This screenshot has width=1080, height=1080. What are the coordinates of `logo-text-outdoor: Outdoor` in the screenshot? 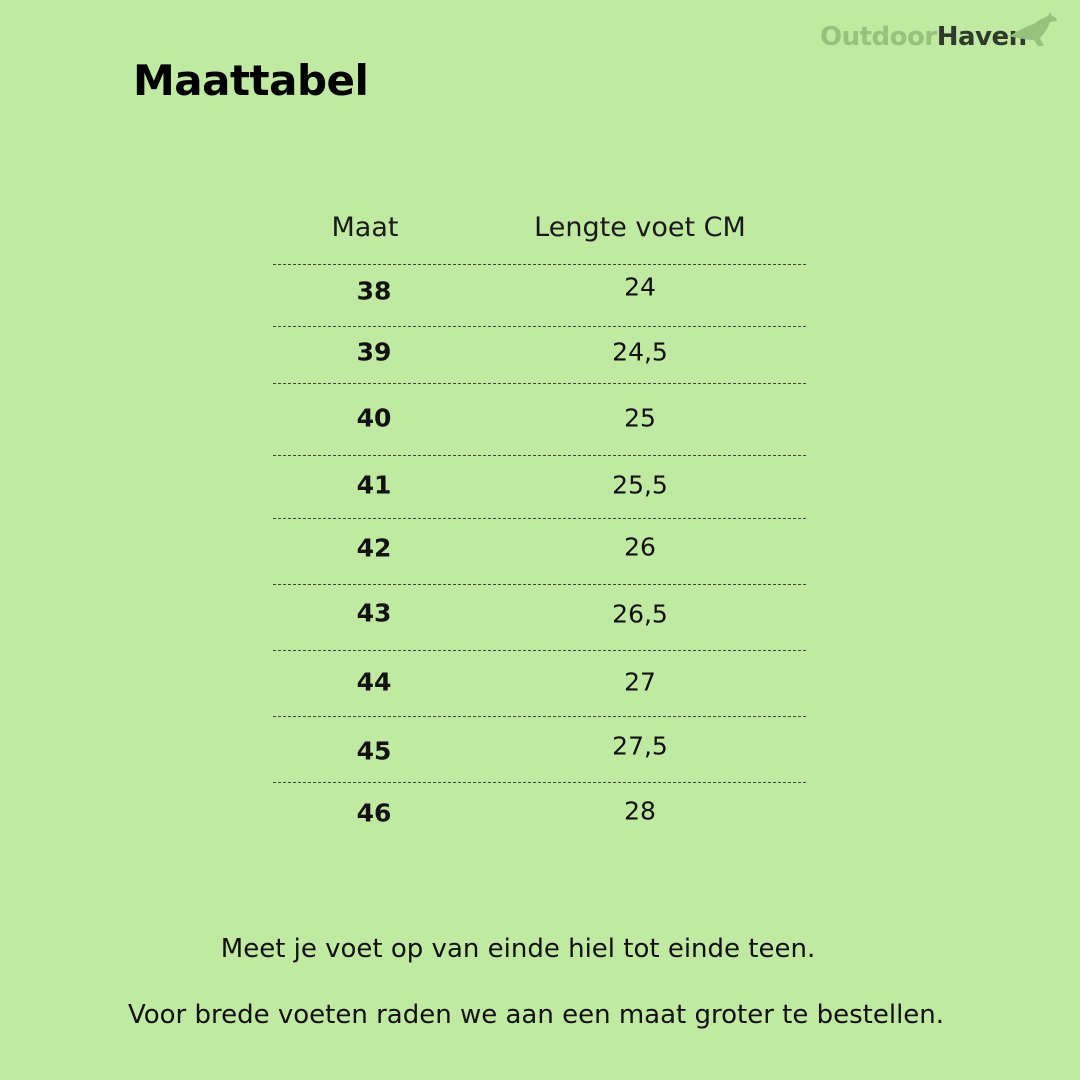 It's located at (878, 37).